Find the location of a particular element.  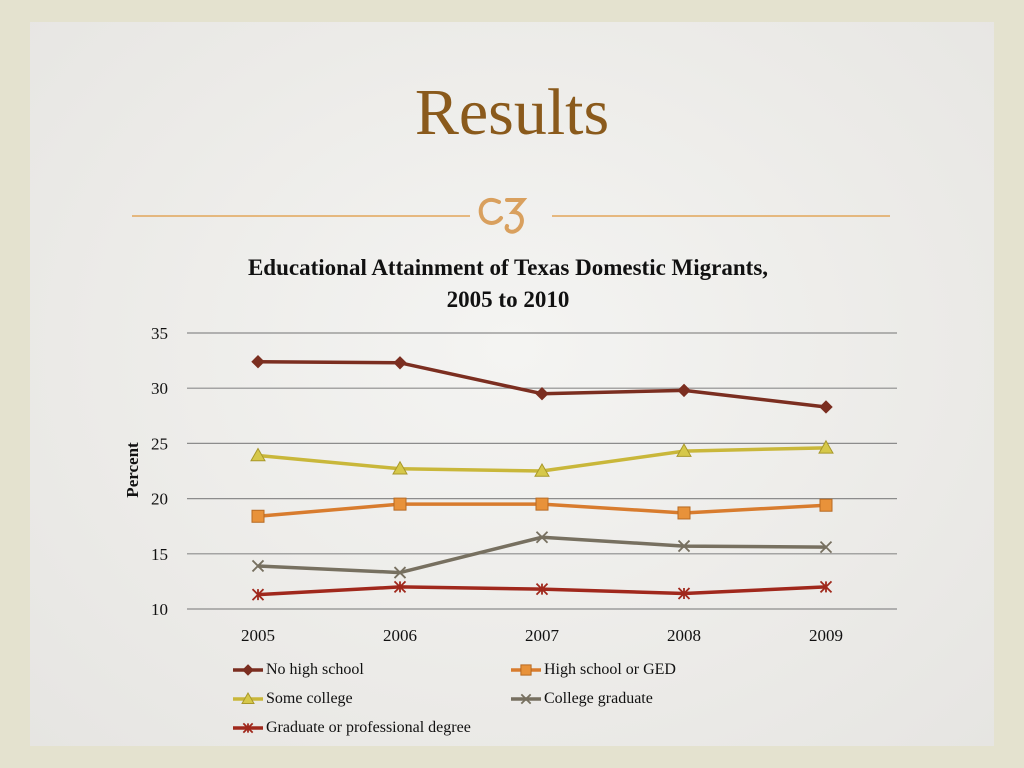

y-tick-label: 30 is located at coordinates (159, 388).